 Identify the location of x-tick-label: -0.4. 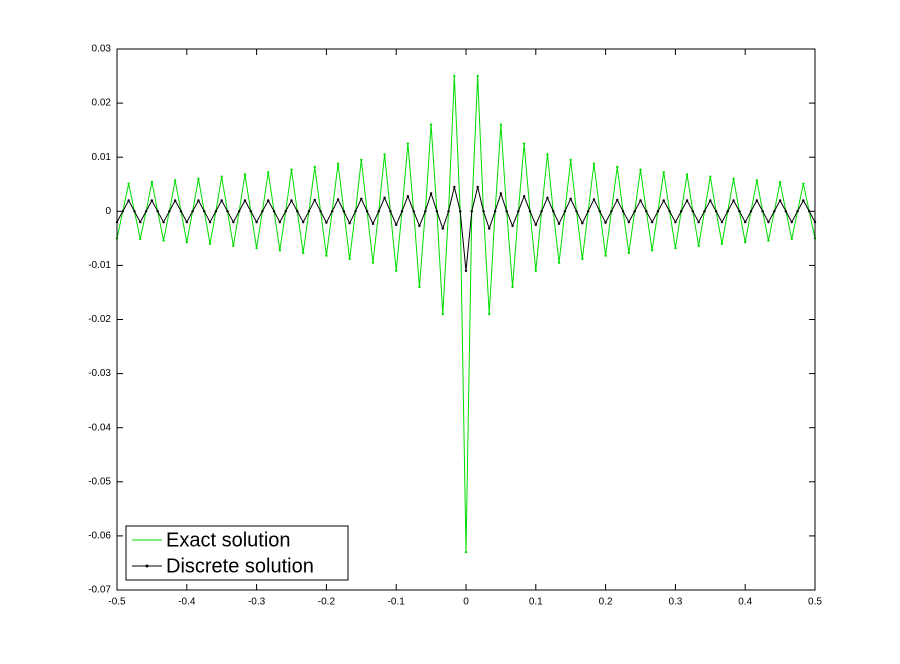
(187, 602).